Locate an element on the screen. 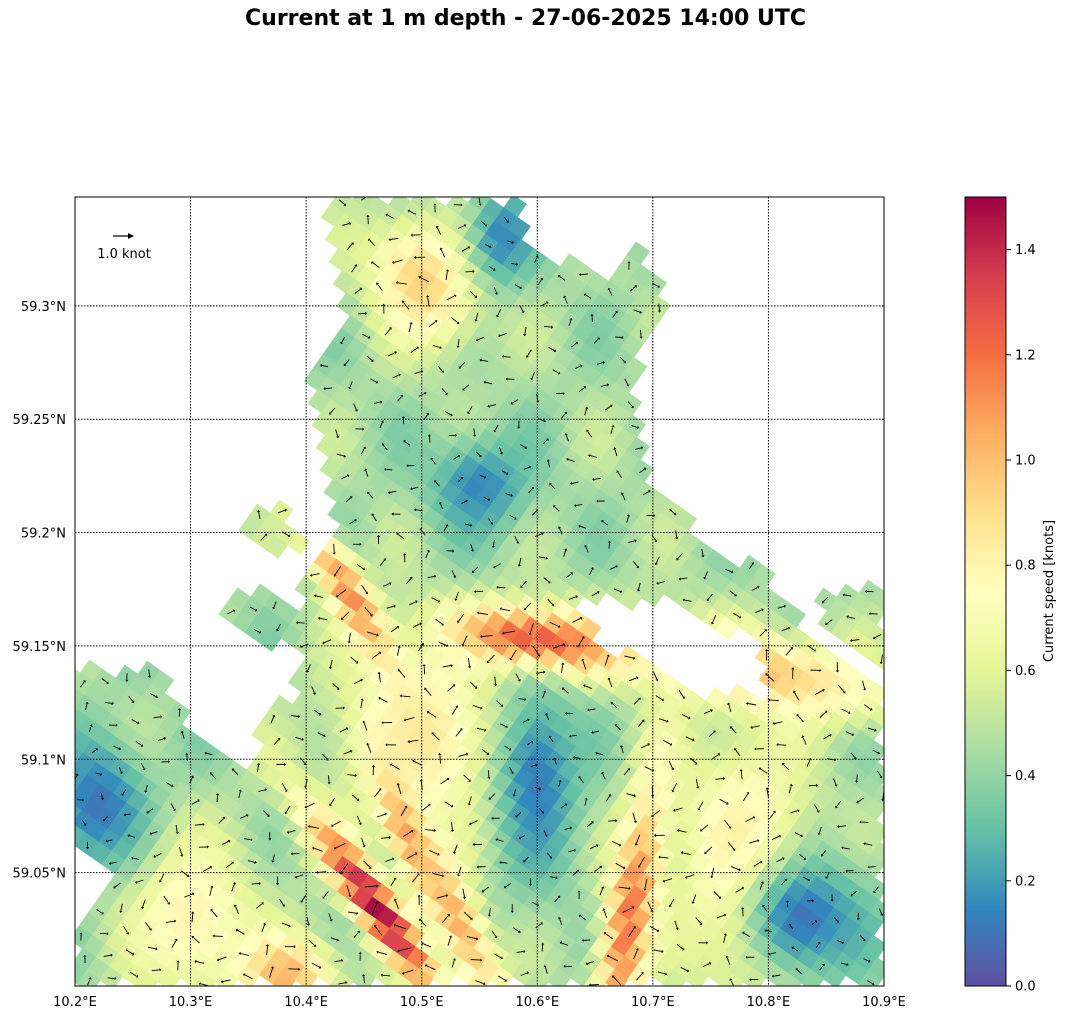 The height and width of the screenshot is (1018, 1066). longitude-tick-label: 10.3°E is located at coordinates (191, 1002).